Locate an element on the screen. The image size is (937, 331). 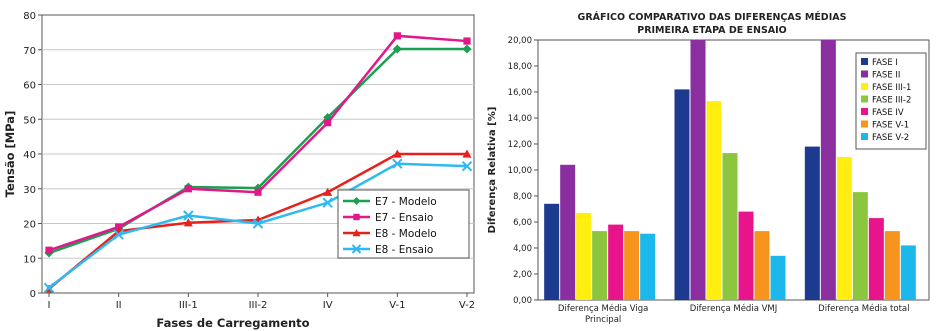
x-tick-label: III-2 is located at coordinates (258, 305).